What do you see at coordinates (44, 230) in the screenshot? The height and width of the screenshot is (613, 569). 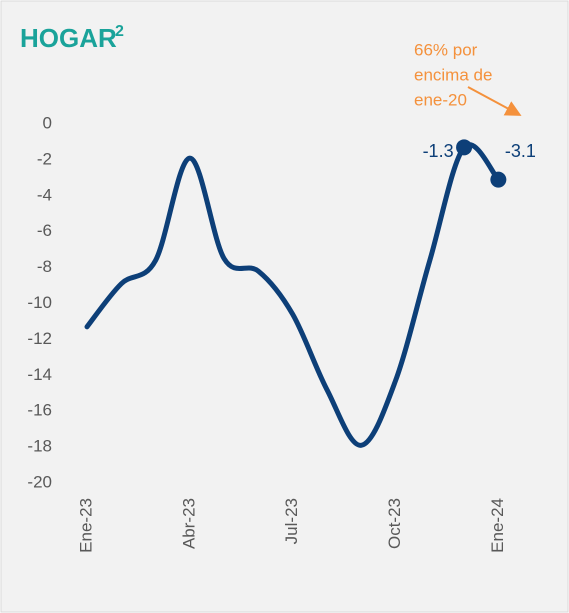 I see `y-tick-label: -6` at bounding box center [44, 230].